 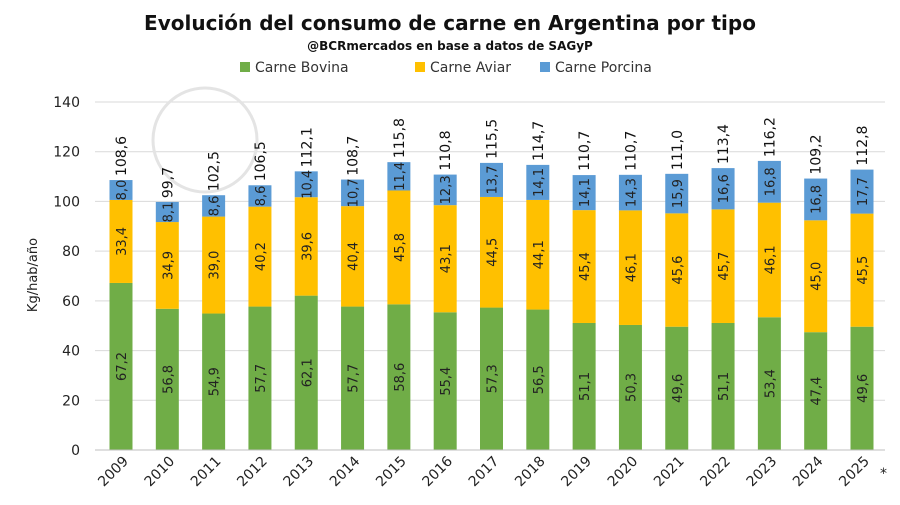 I want to click on x-tick-label: 2012, so click(x=252, y=472).